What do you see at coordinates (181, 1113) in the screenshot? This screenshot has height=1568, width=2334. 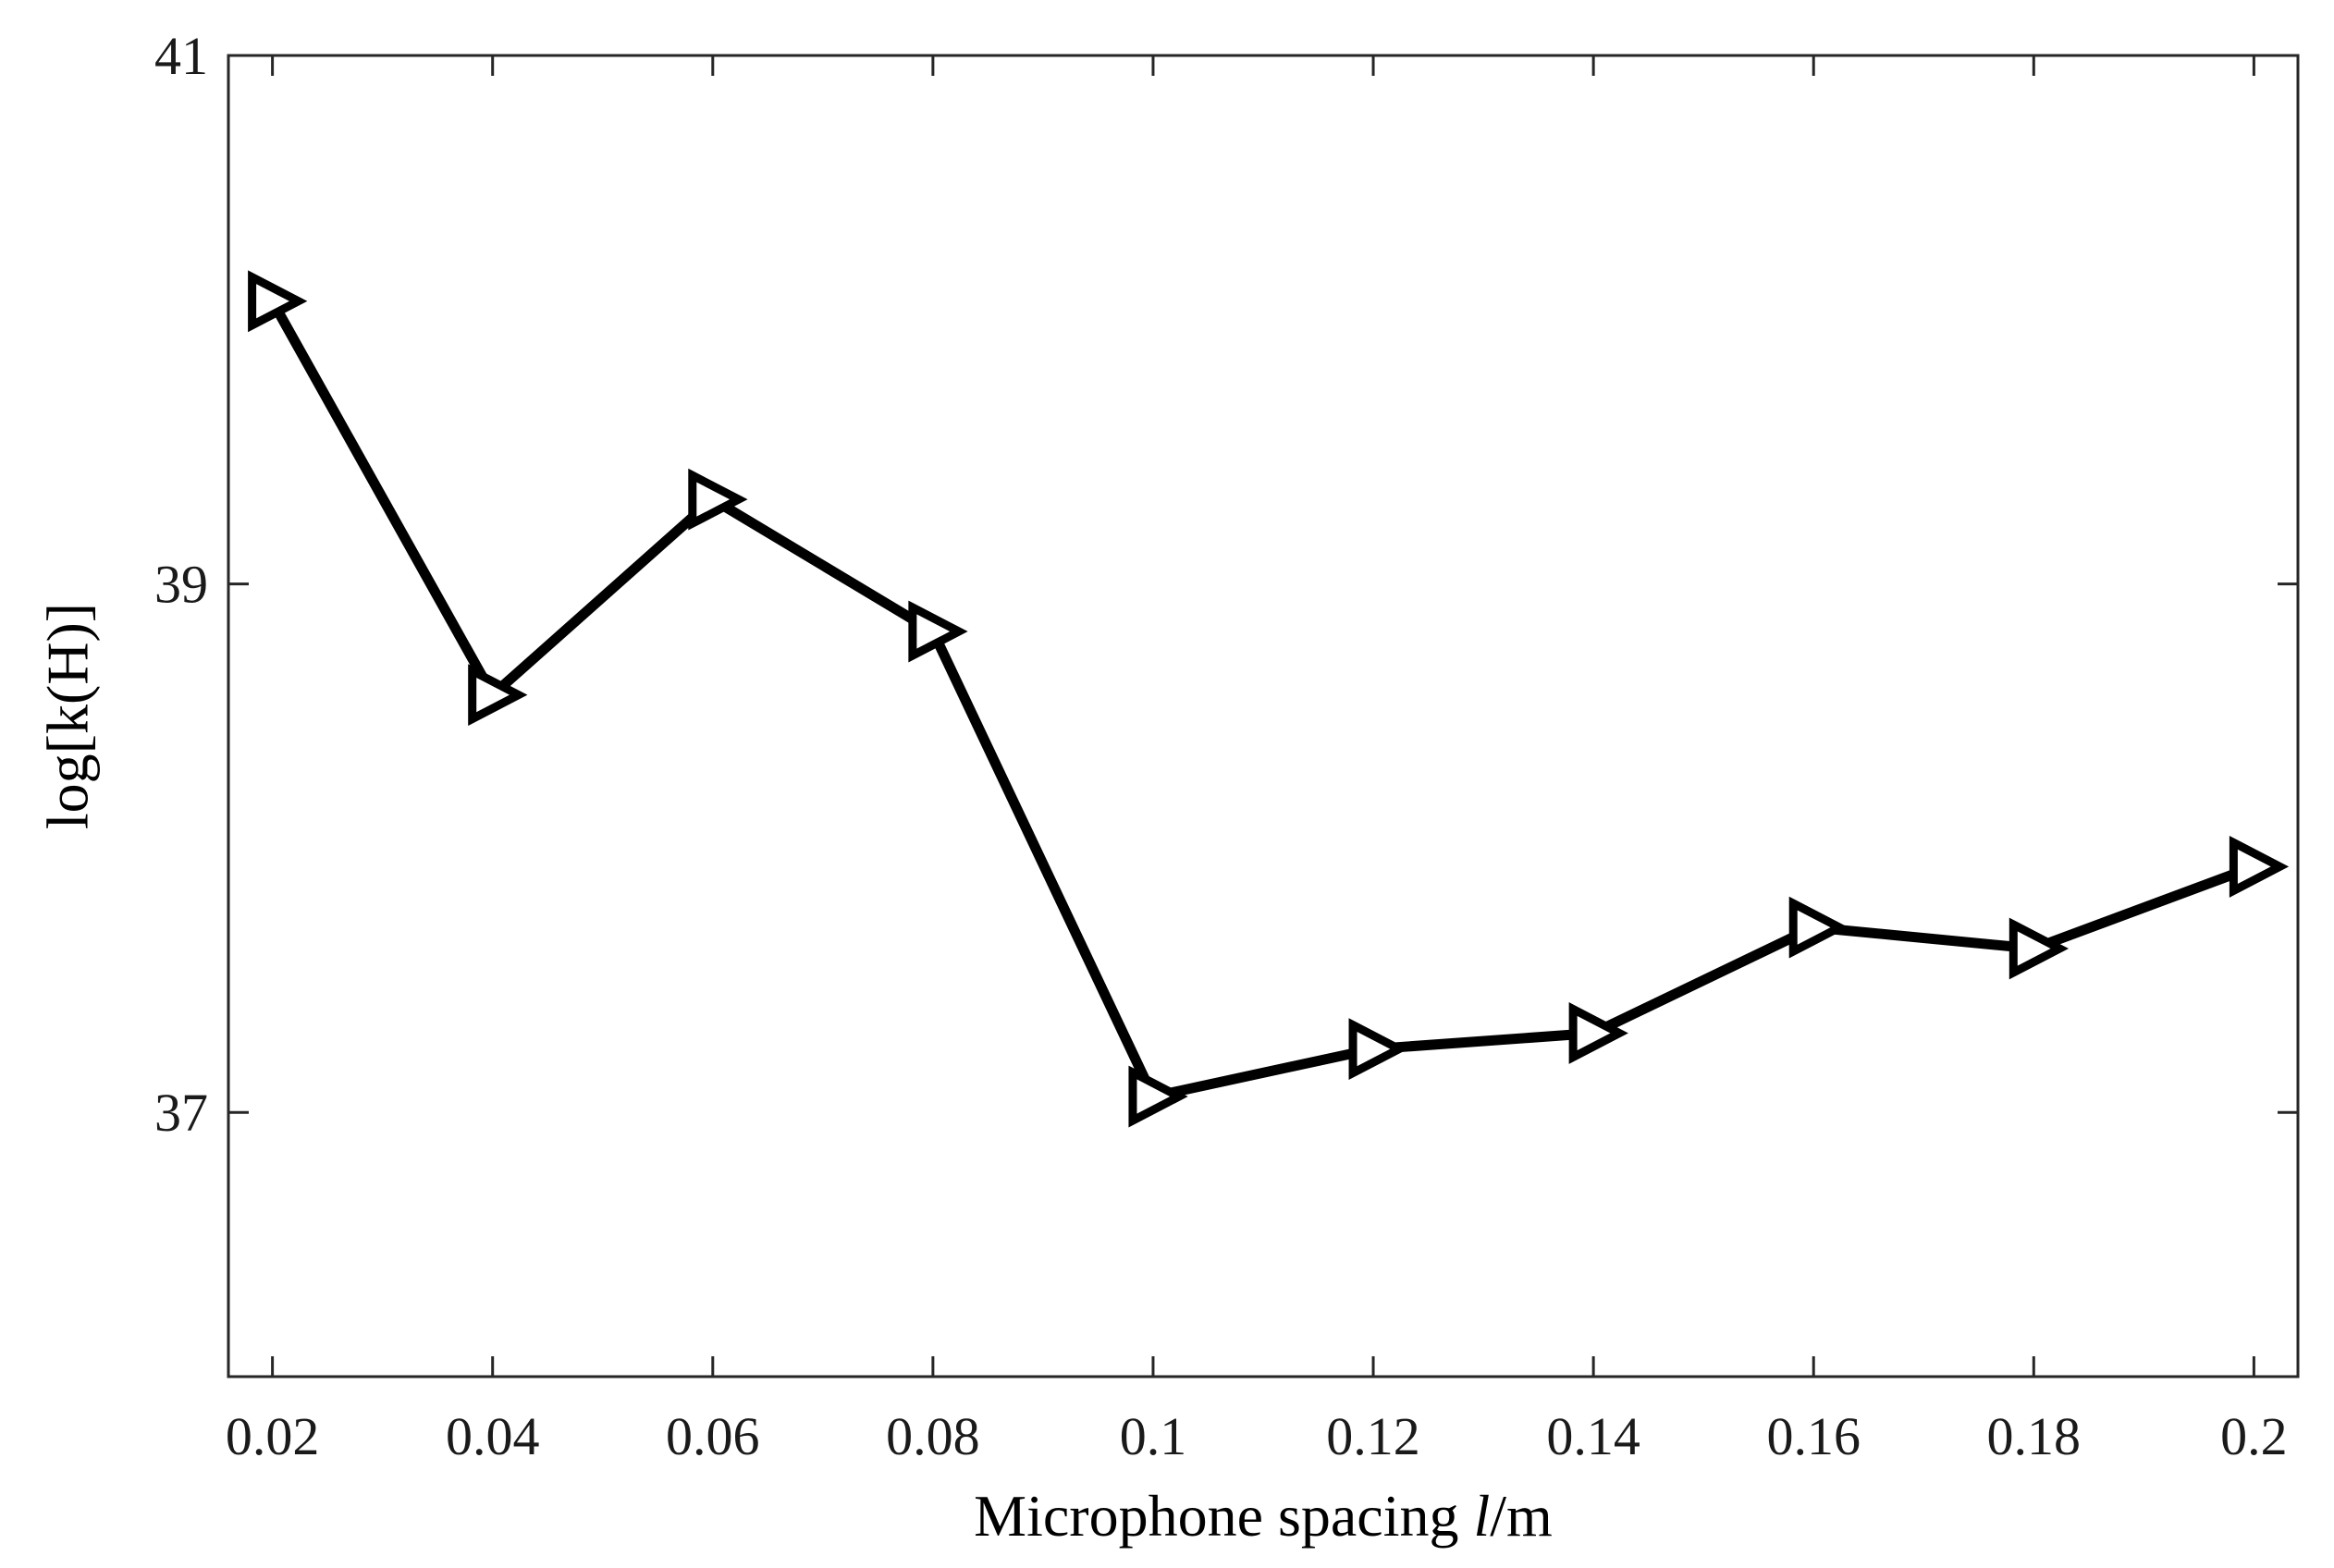 I see `y-tick-label: 37` at bounding box center [181, 1113].